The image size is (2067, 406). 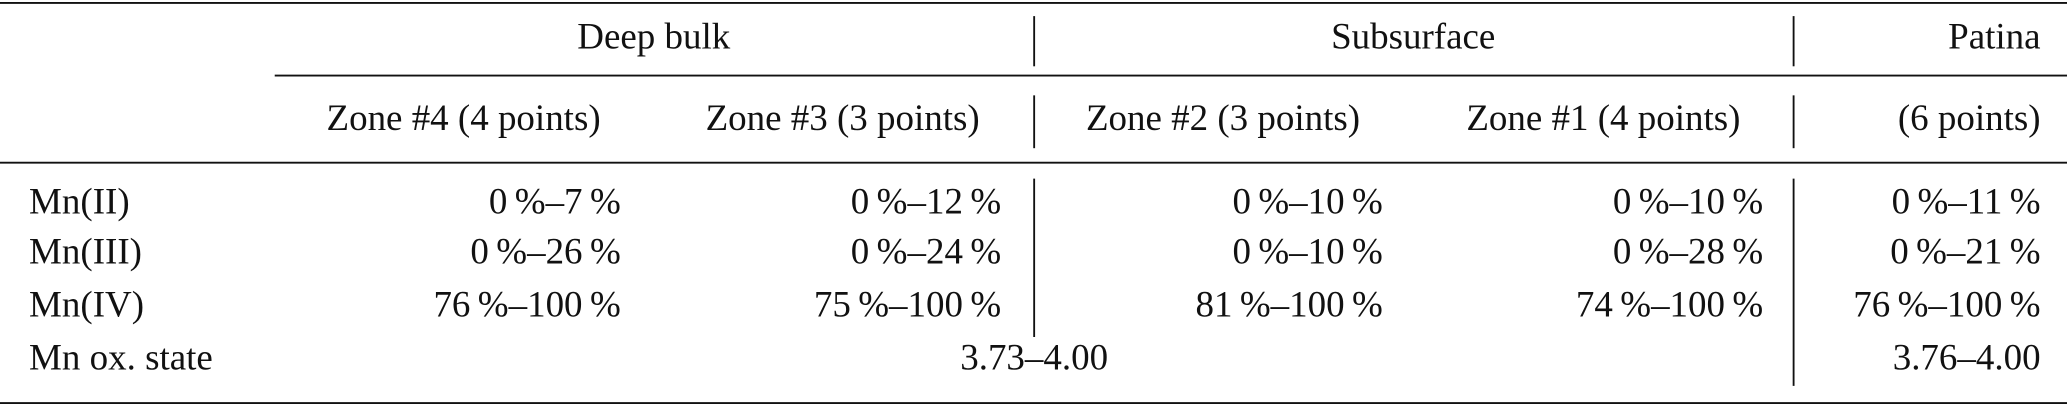 I want to click on column-header: (6 points), so click(x=1969, y=118).